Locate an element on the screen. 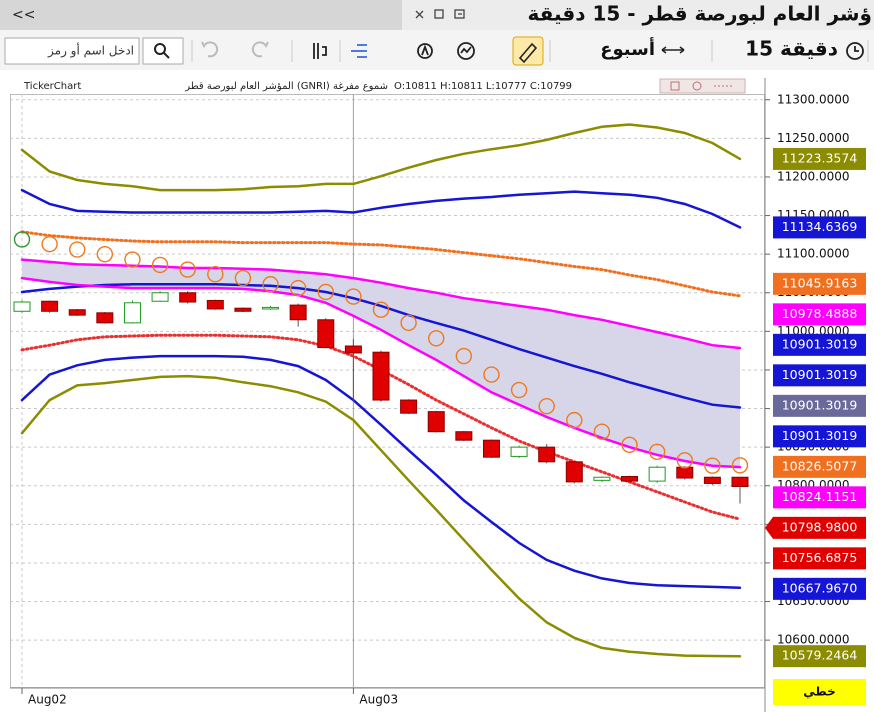  scale-mode-label: خطي is located at coordinates (819, 692).